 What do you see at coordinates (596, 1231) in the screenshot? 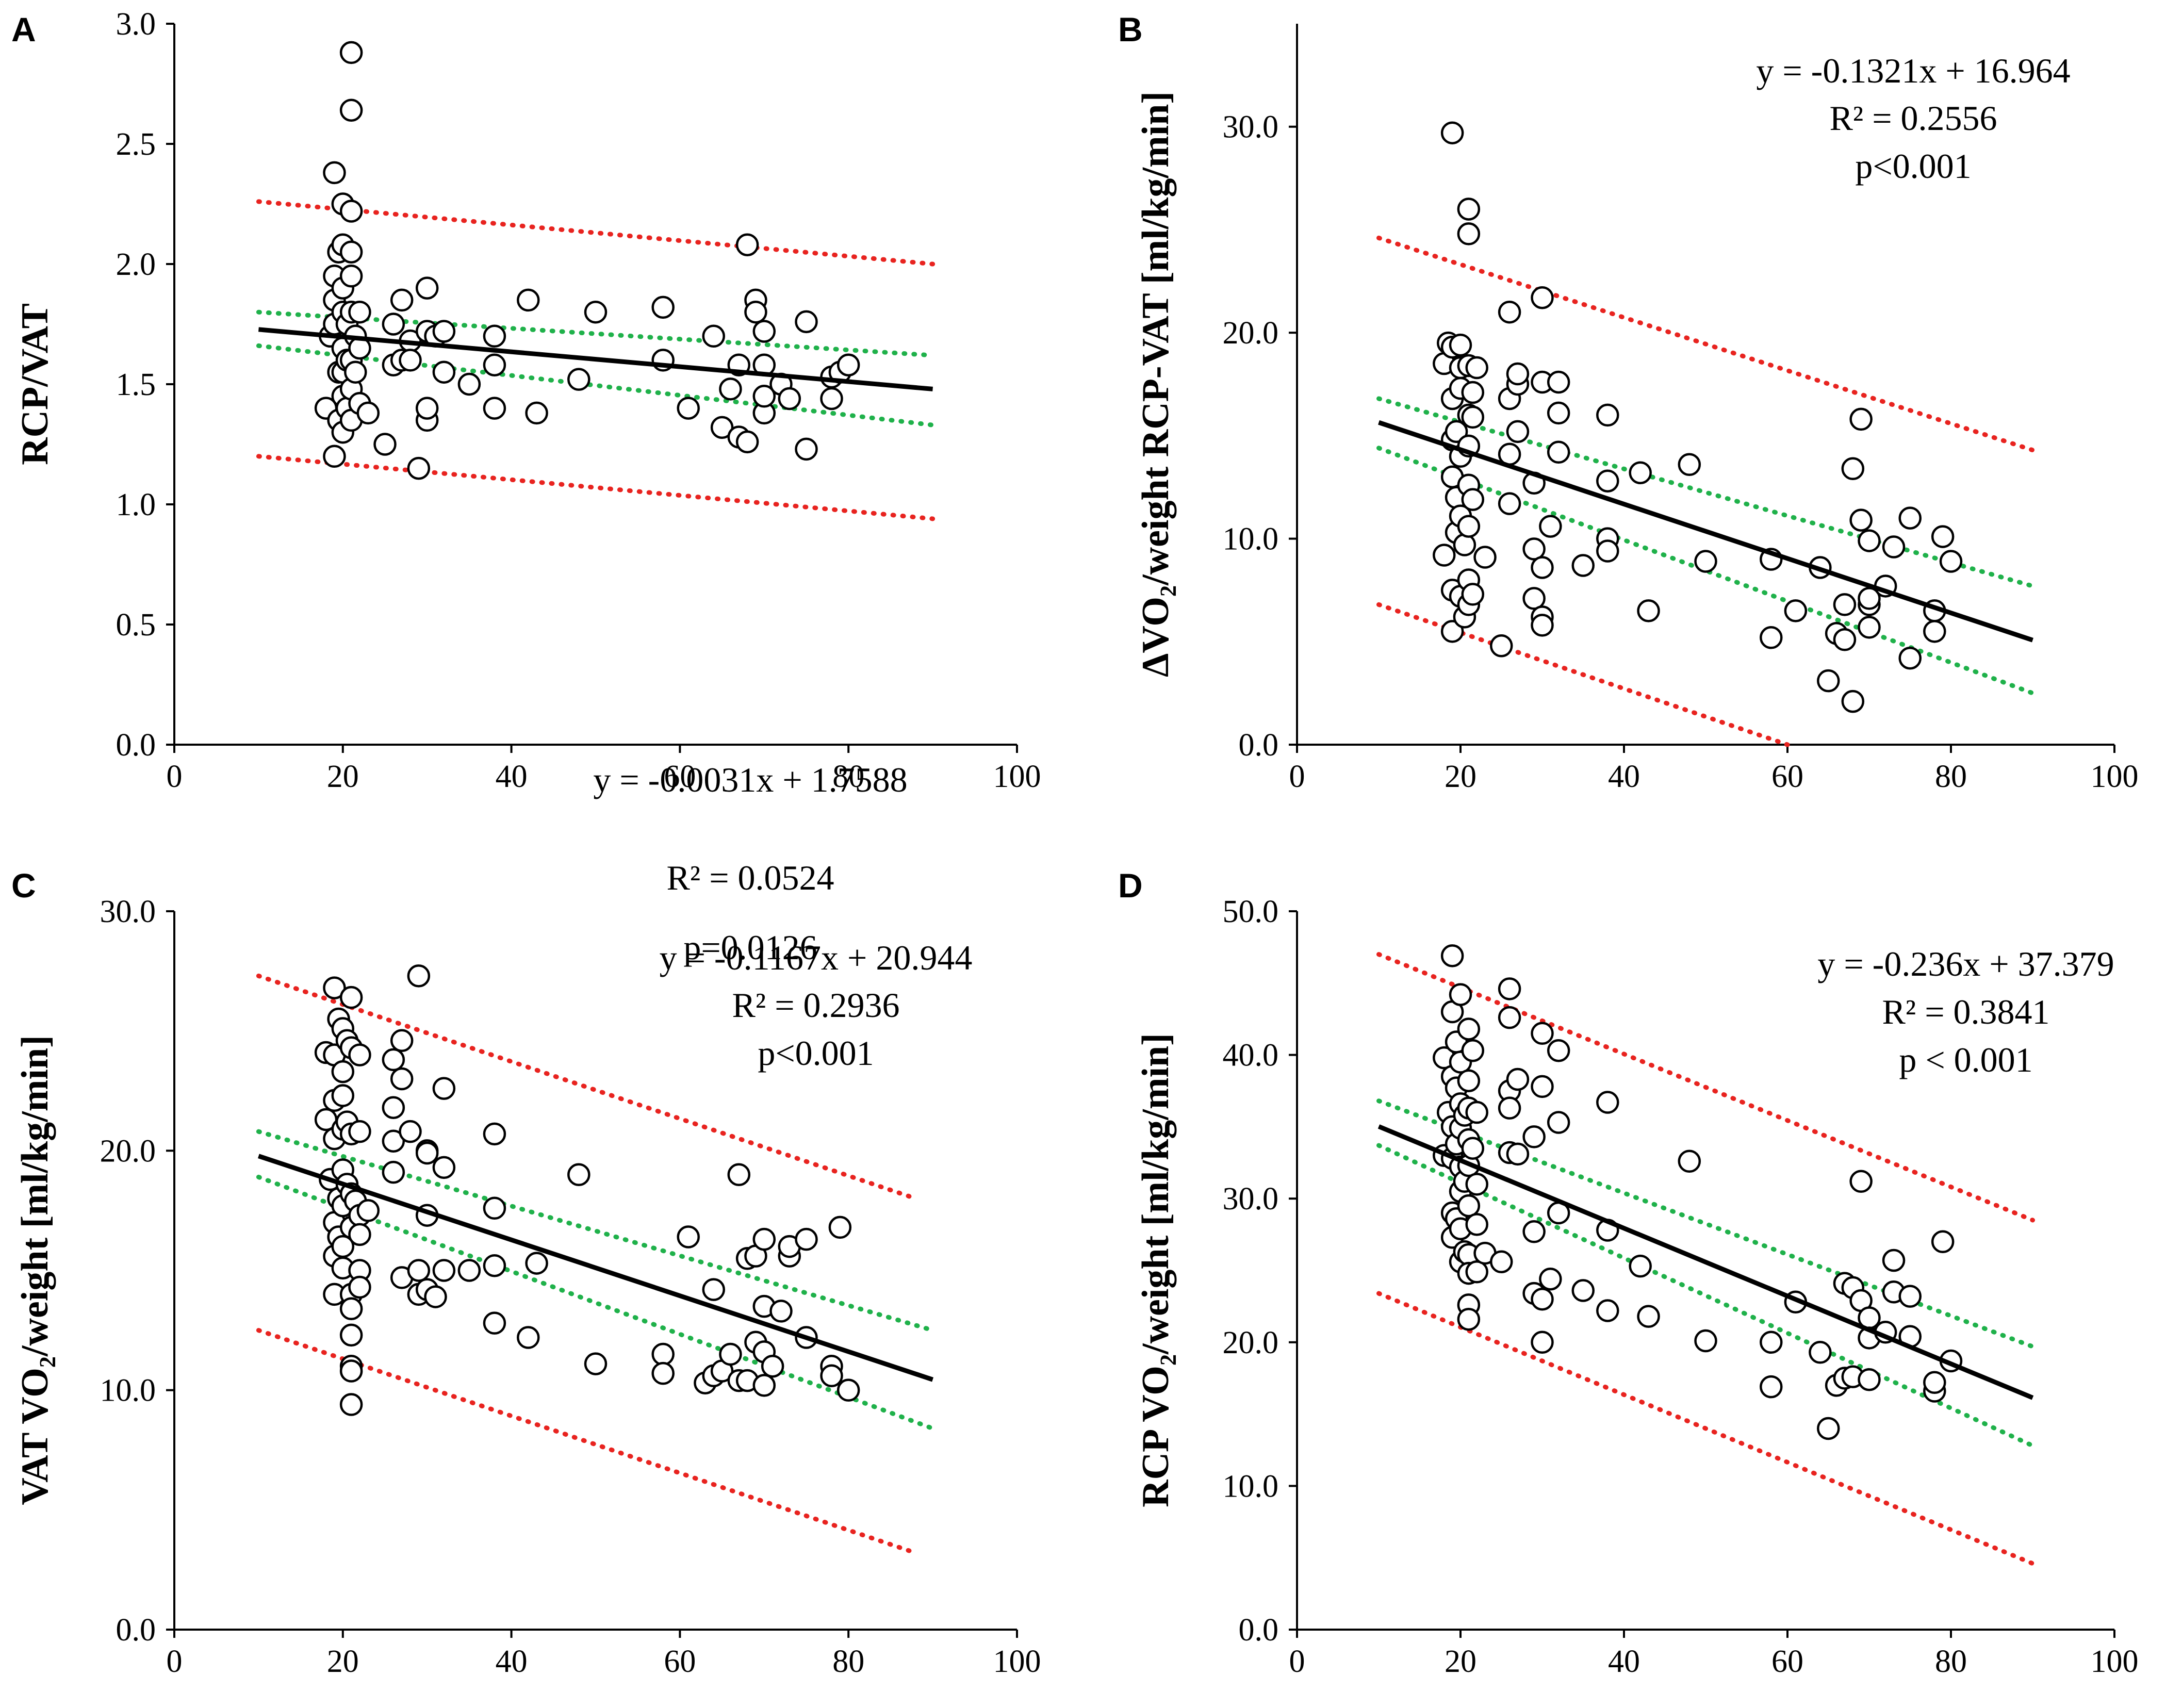
I see `panel-c-confidence-upper` at bounding box center [596, 1231].